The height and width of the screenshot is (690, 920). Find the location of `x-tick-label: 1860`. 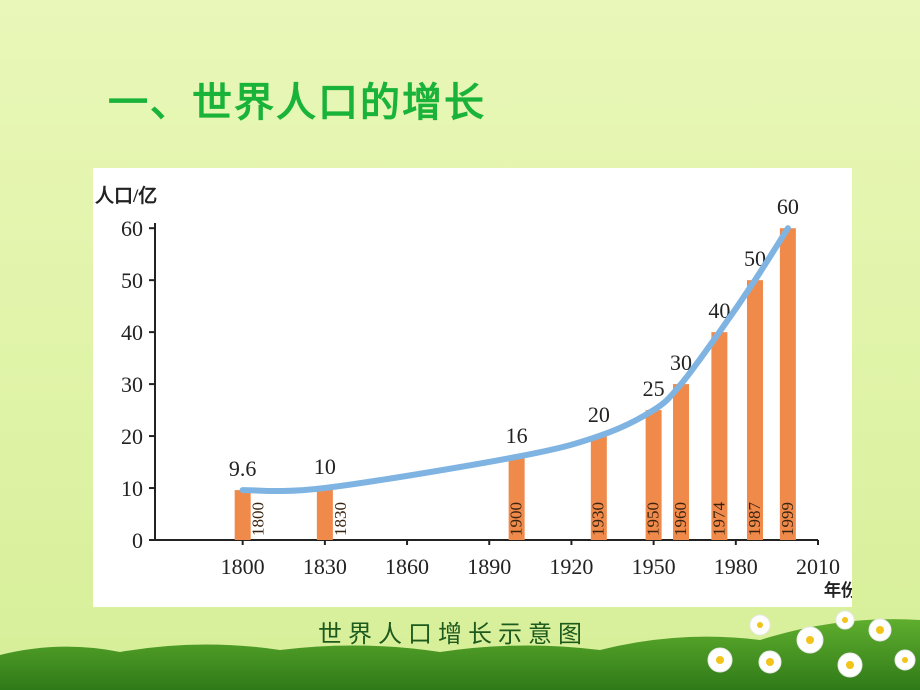

x-tick-label: 1860 is located at coordinates (407, 566).